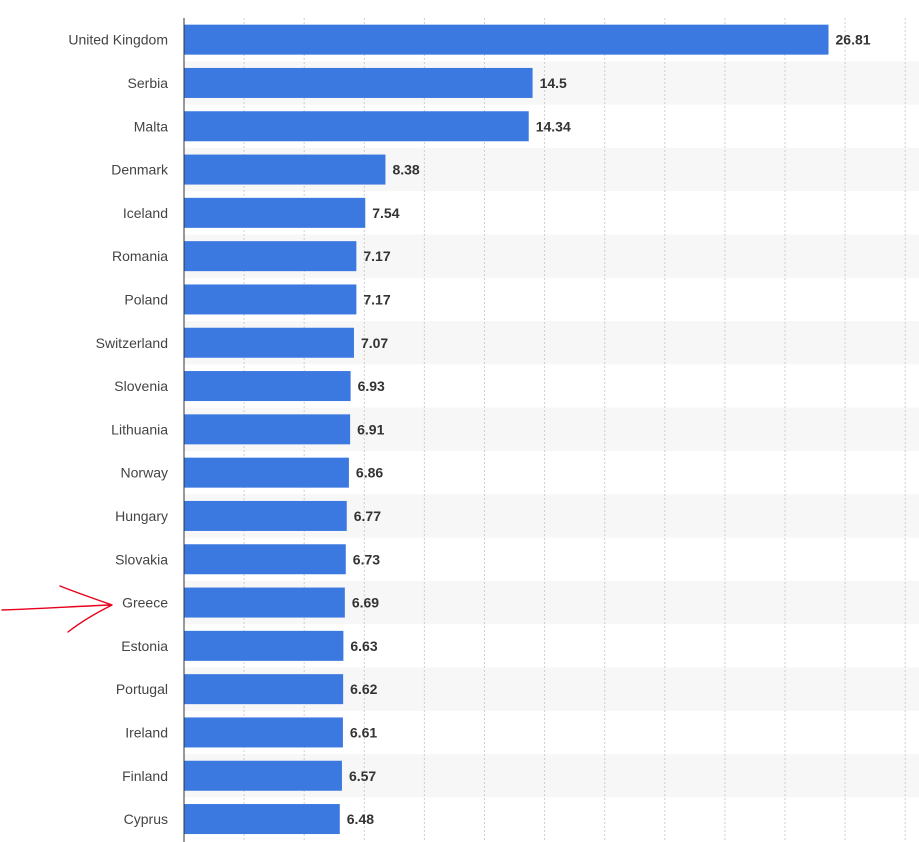 This screenshot has width=919, height=842. What do you see at coordinates (264, 602) in the screenshot?
I see `bar-greece` at bounding box center [264, 602].